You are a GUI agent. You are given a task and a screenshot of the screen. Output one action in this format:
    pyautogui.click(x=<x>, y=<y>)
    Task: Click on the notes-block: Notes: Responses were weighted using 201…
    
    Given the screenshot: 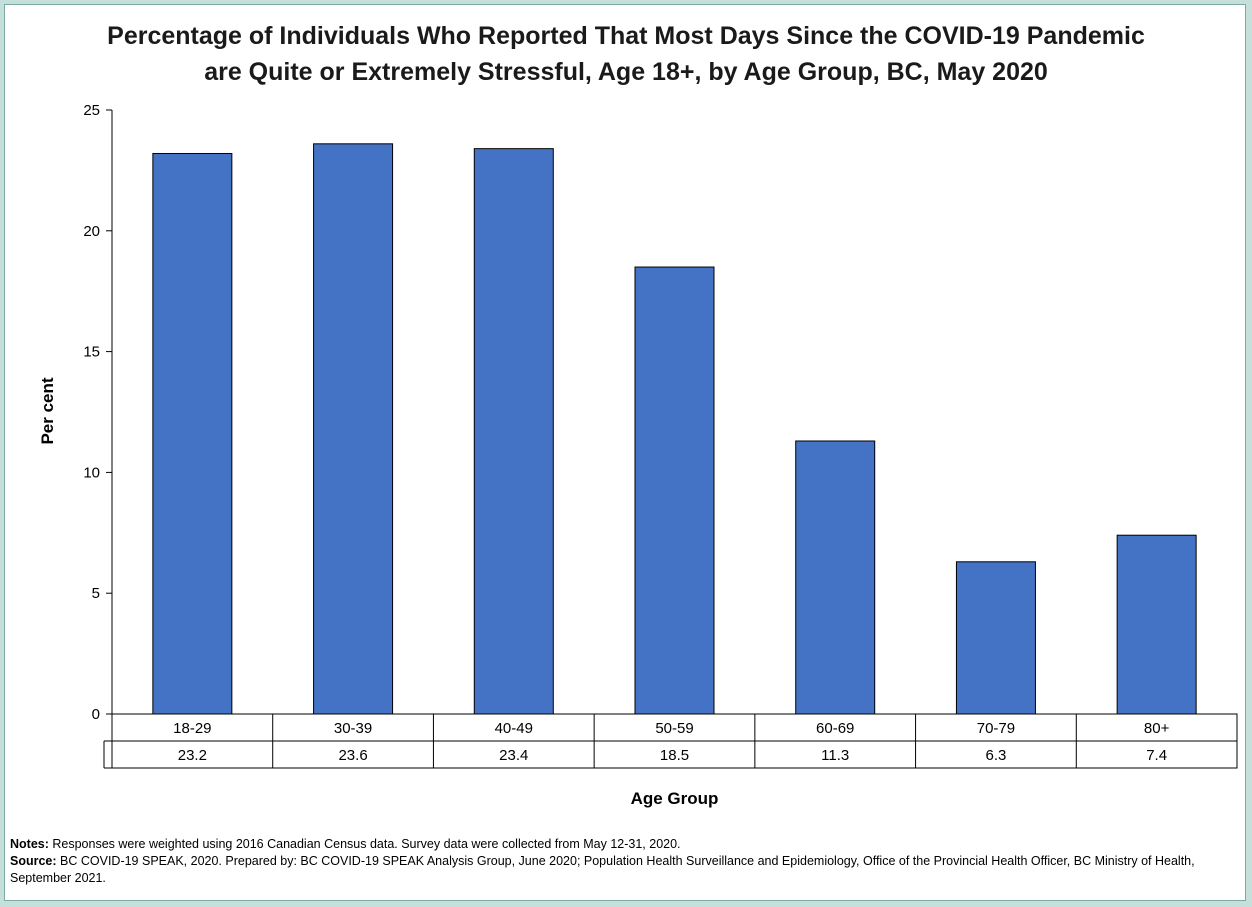 What is the action you would take?
    pyautogui.click(x=622, y=861)
    